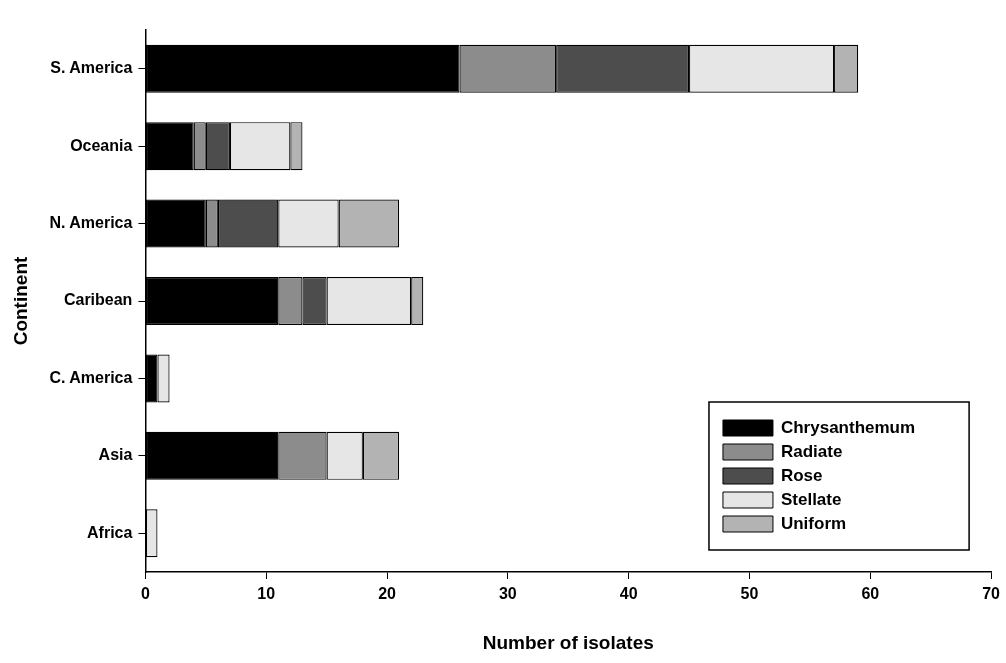 The image size is (1006, 663). Describe the element at coordinates (91, 222) in the screenshot. I see `y-tick-label: N. America` at that location.